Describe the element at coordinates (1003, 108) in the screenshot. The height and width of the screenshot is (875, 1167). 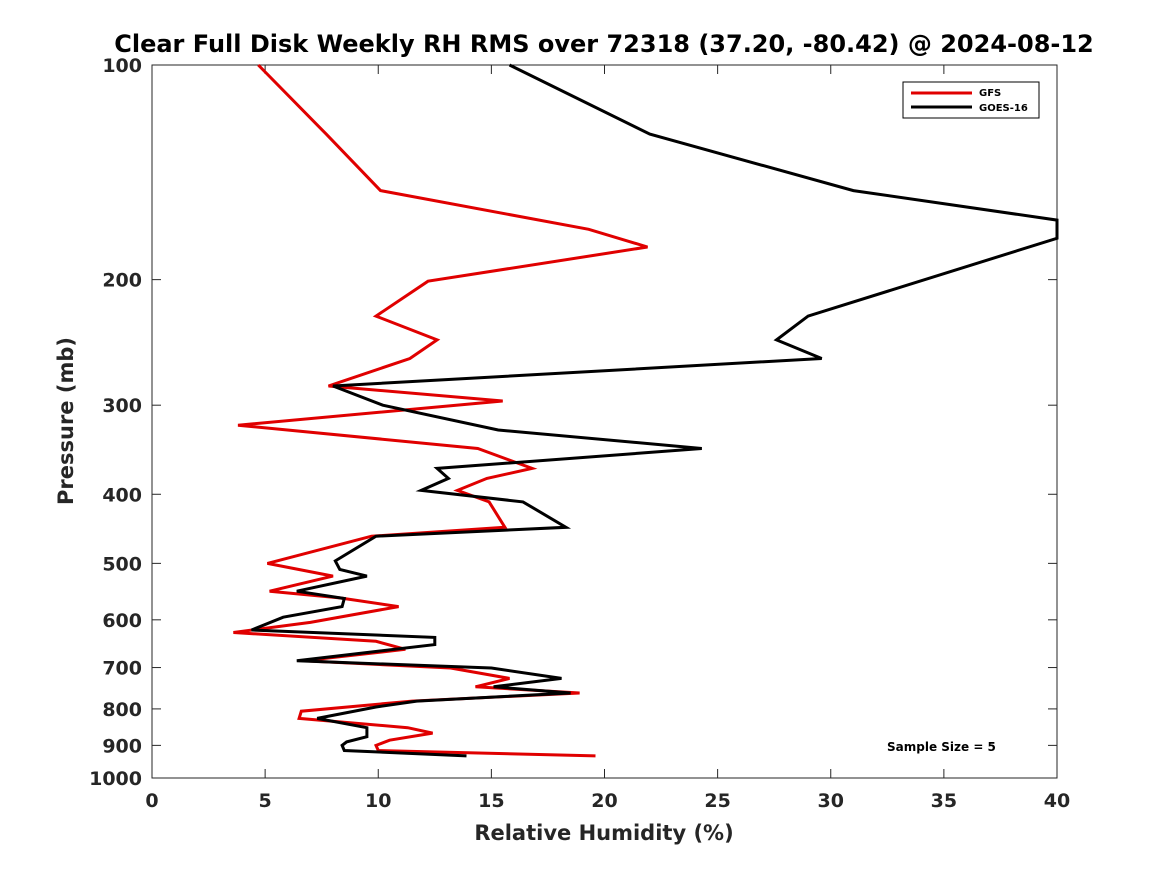
I see `legend-label-goes16: GOES-16` at that location.